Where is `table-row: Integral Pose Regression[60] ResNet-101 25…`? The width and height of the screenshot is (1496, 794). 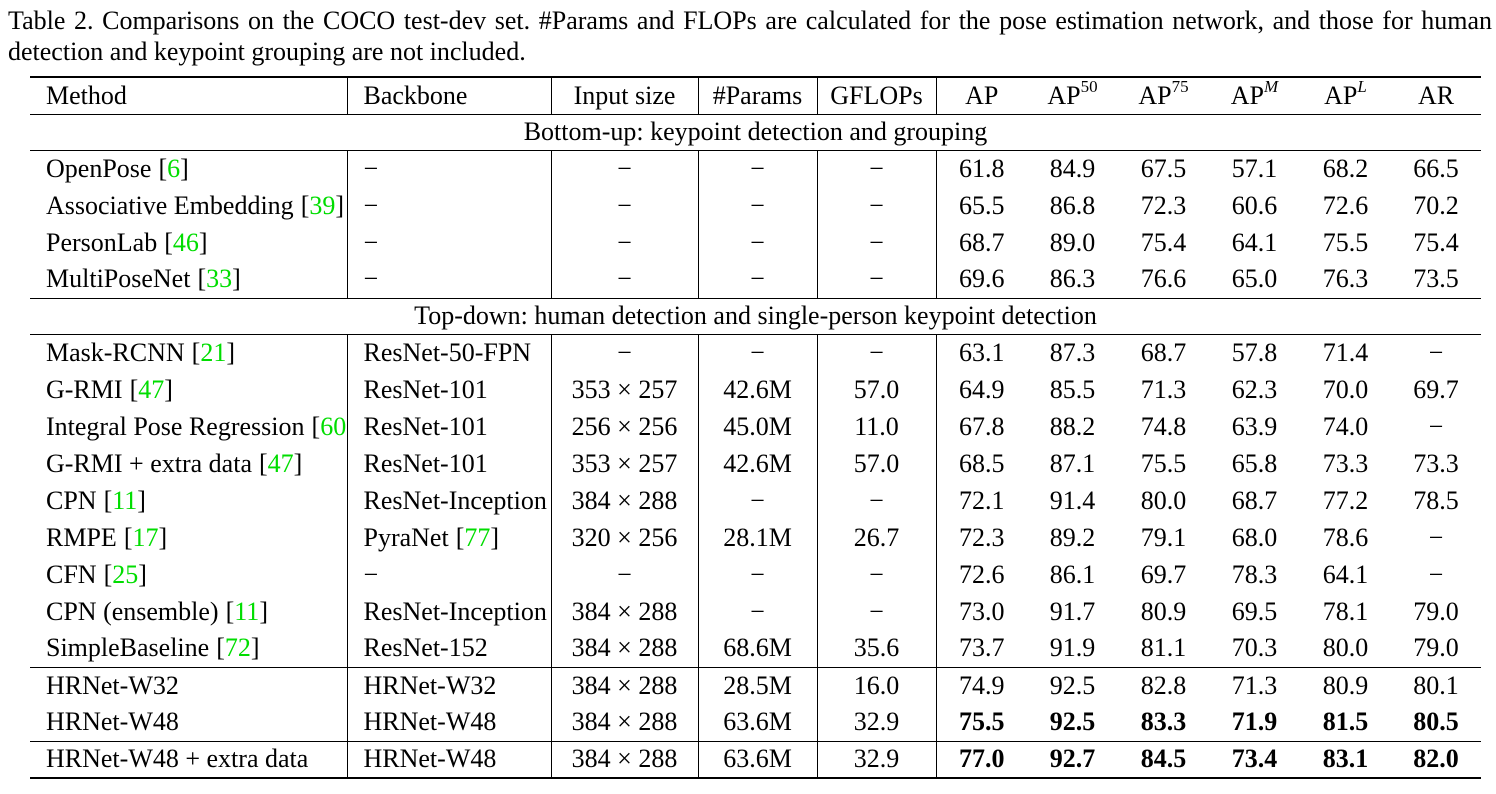
table-row: Integral Pose Regression[60] ResNet-101 25… is located at coordinates (755, 426).